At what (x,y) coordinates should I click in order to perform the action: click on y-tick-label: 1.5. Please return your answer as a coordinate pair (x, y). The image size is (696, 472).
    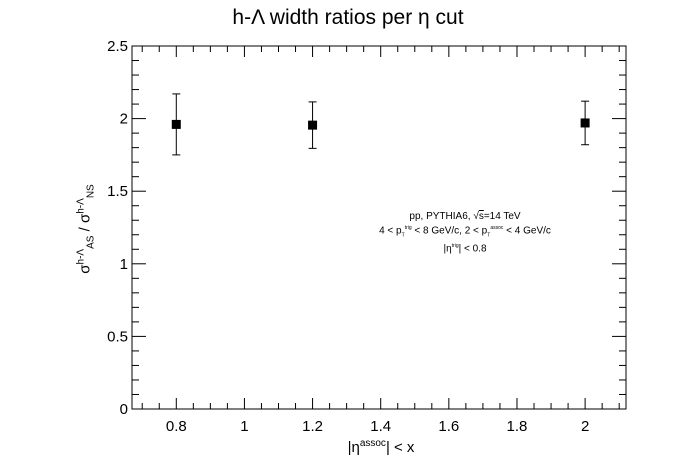
    Looking at the image, I should click on (117, 191).